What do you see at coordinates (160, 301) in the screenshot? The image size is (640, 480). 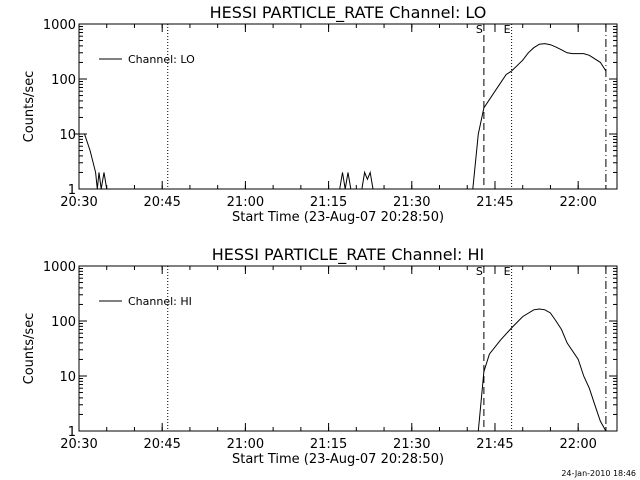 I see `legend-label: Channel: HI` at bounding box center [160, 301].